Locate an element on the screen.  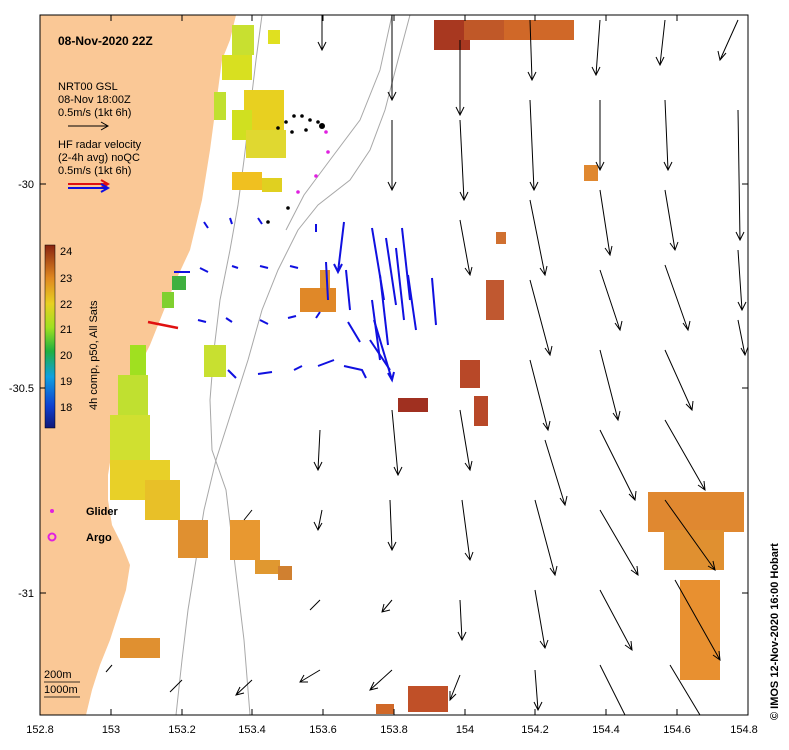
colorbar-tick-label: 20 is located at coordinates (66, 356).